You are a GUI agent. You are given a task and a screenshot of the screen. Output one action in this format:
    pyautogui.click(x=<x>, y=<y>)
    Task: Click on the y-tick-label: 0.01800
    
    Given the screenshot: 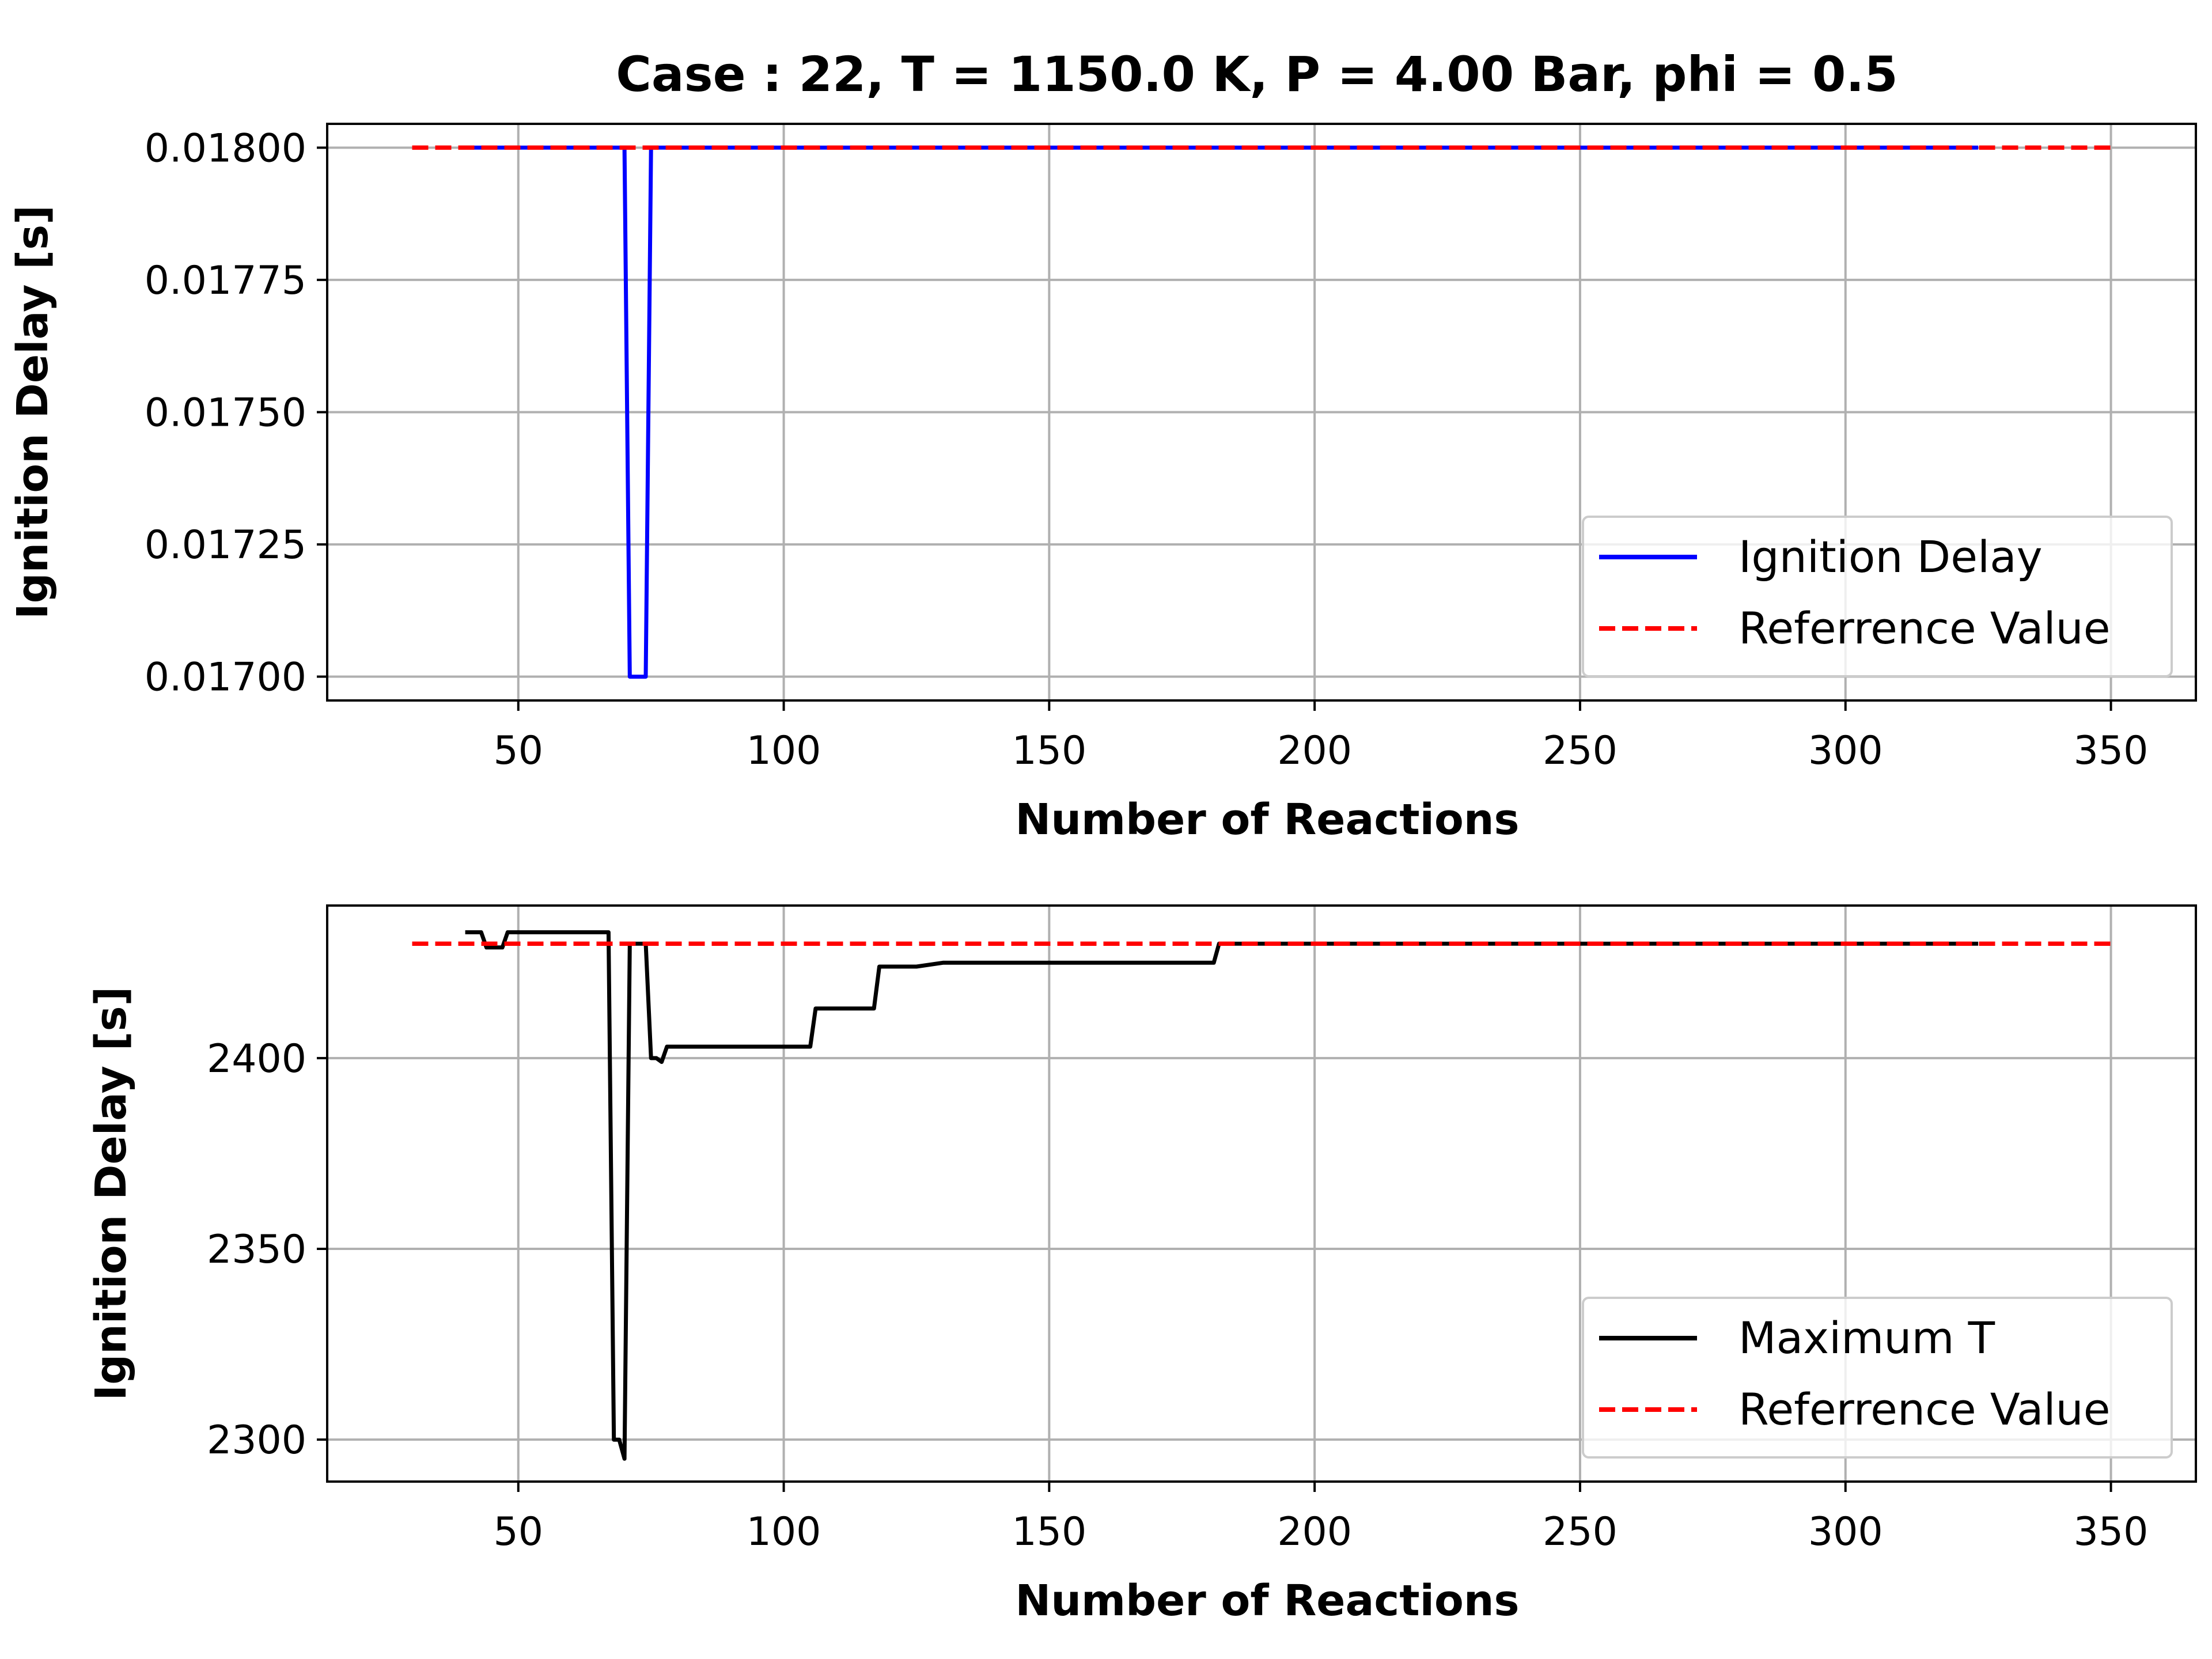 What is the action you would take?
    pyautogui.click(x=225, y=148)
    